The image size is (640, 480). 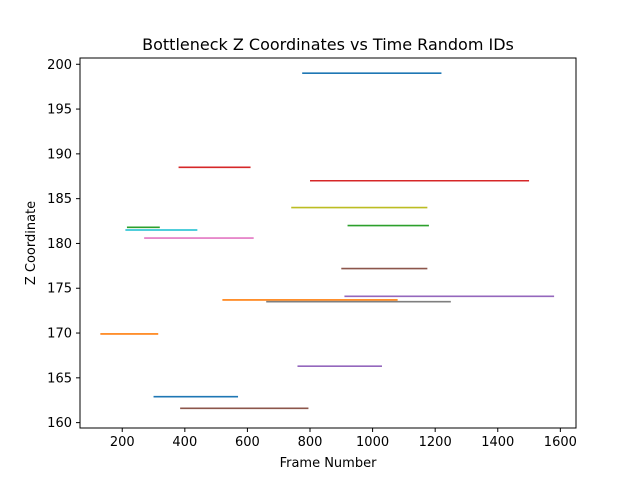 I want to click on x-tick-label-6: 1400, so click(x=497, y=442).